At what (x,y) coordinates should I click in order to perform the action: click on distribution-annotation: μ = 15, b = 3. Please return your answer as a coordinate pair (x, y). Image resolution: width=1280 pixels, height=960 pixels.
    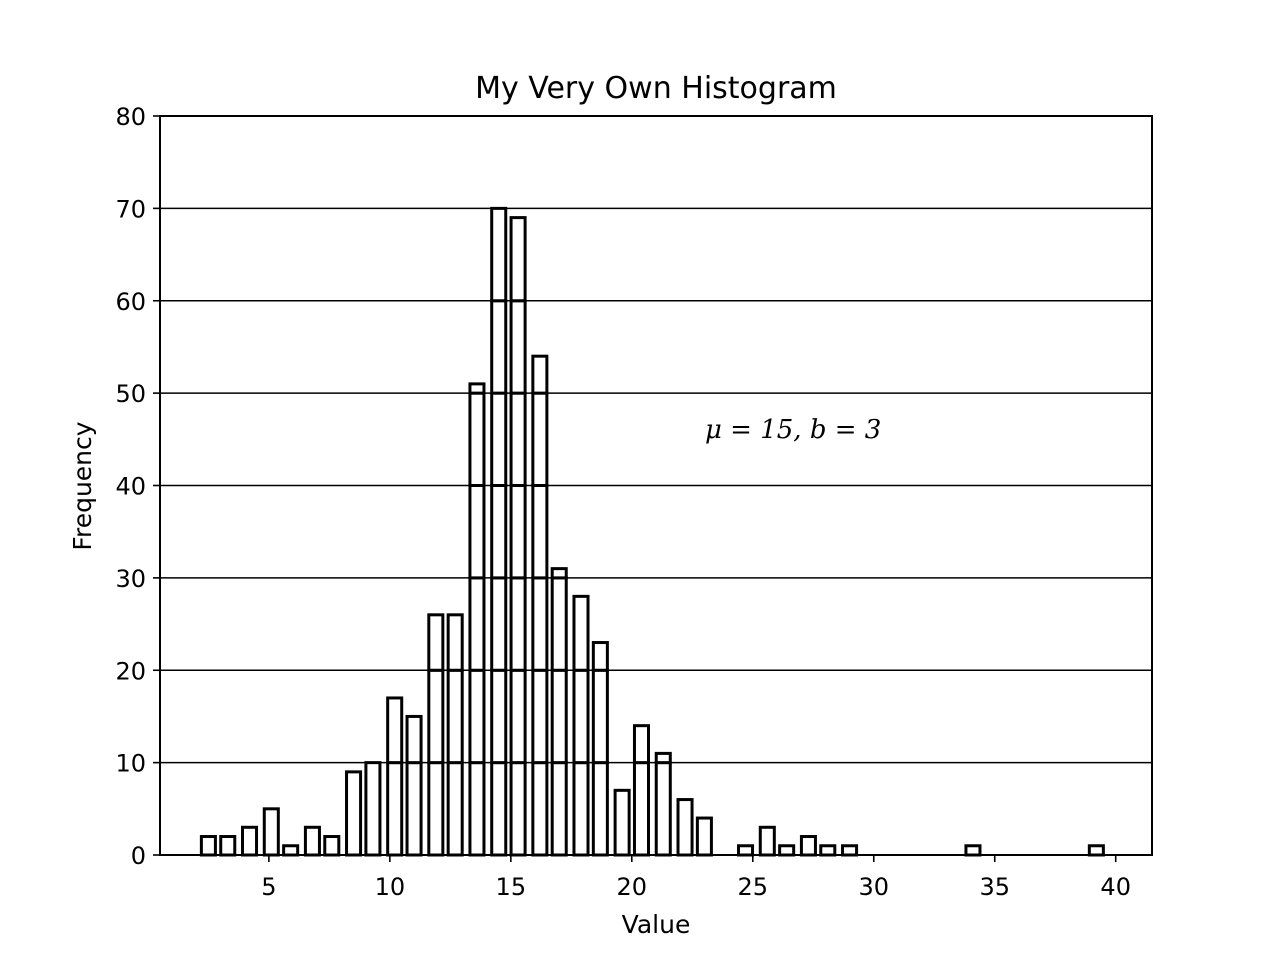
    Looking at the image, I should click on (793, 430).